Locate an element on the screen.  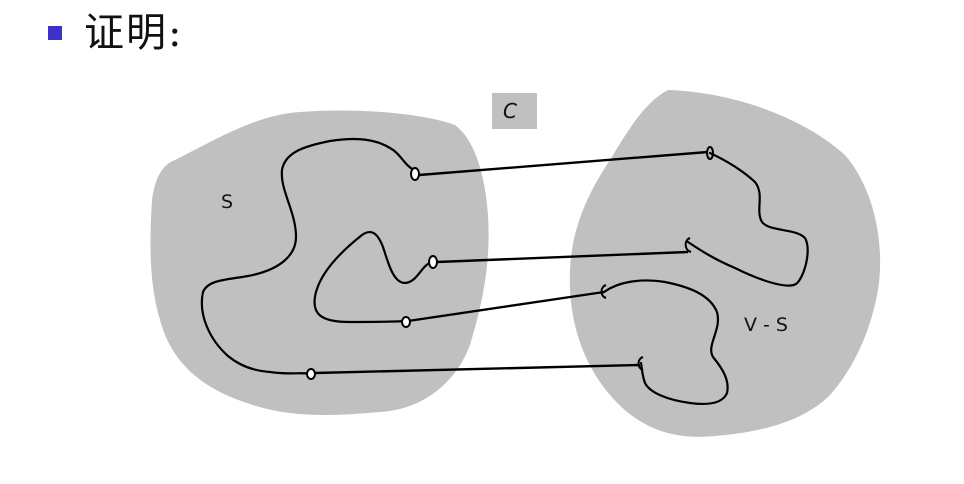
cut-label-box is located at coordinates (514, 111).